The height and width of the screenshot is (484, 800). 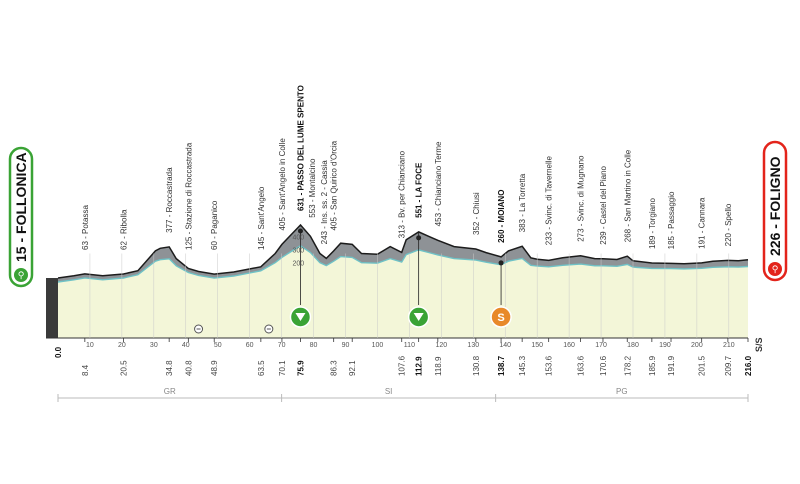 I want to click on province-label: PG, so click(x=622, y=391).